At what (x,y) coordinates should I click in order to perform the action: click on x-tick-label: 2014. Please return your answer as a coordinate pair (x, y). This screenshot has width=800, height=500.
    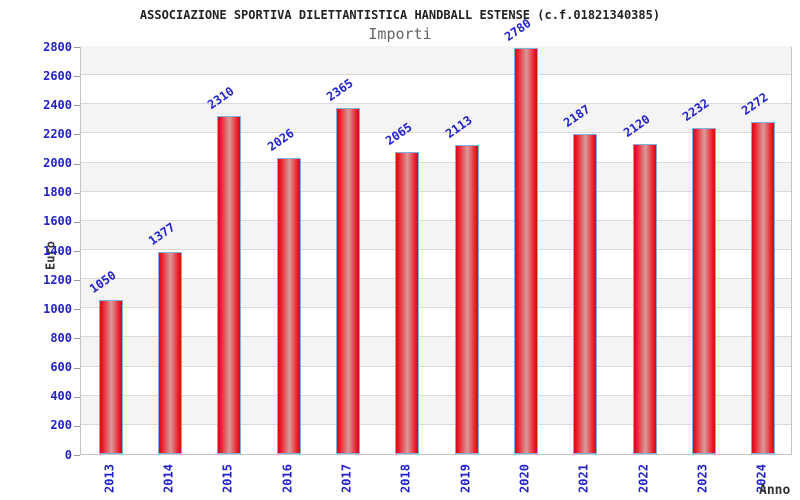
    Looking at the image, I should click on (168, 478).